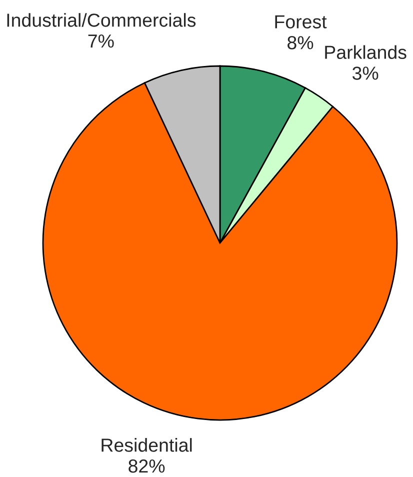  I want to click on slice-label: Parklands, so click(365, 52).